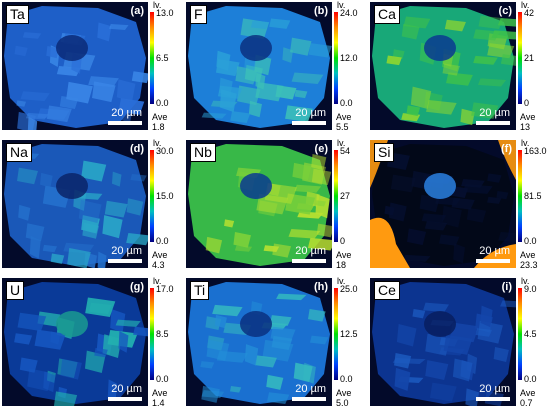 The height and width of the screenshot is (410, 550). I want to click on element-map-image: Ta (a) 20 µm, so click(75, 66).